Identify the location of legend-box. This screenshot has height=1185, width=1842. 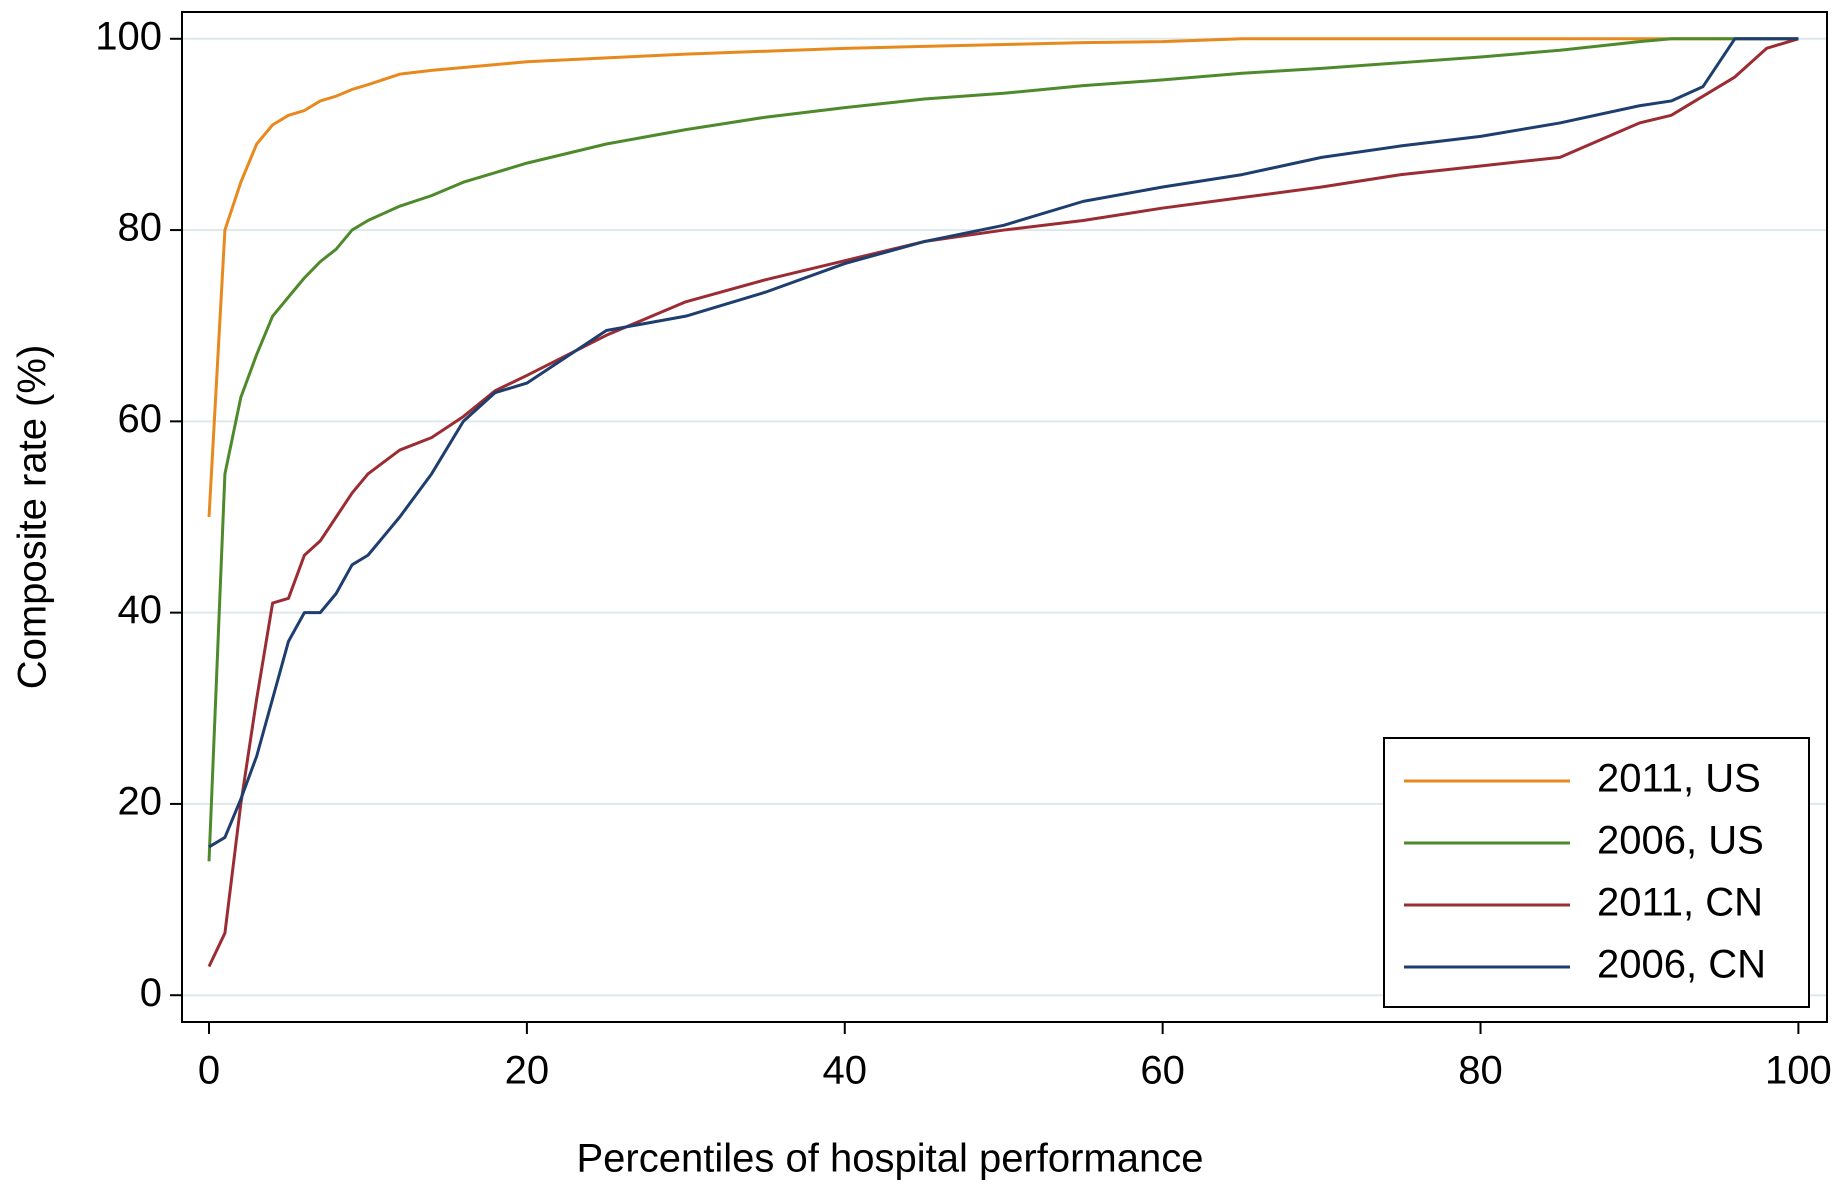
(1596, 872).